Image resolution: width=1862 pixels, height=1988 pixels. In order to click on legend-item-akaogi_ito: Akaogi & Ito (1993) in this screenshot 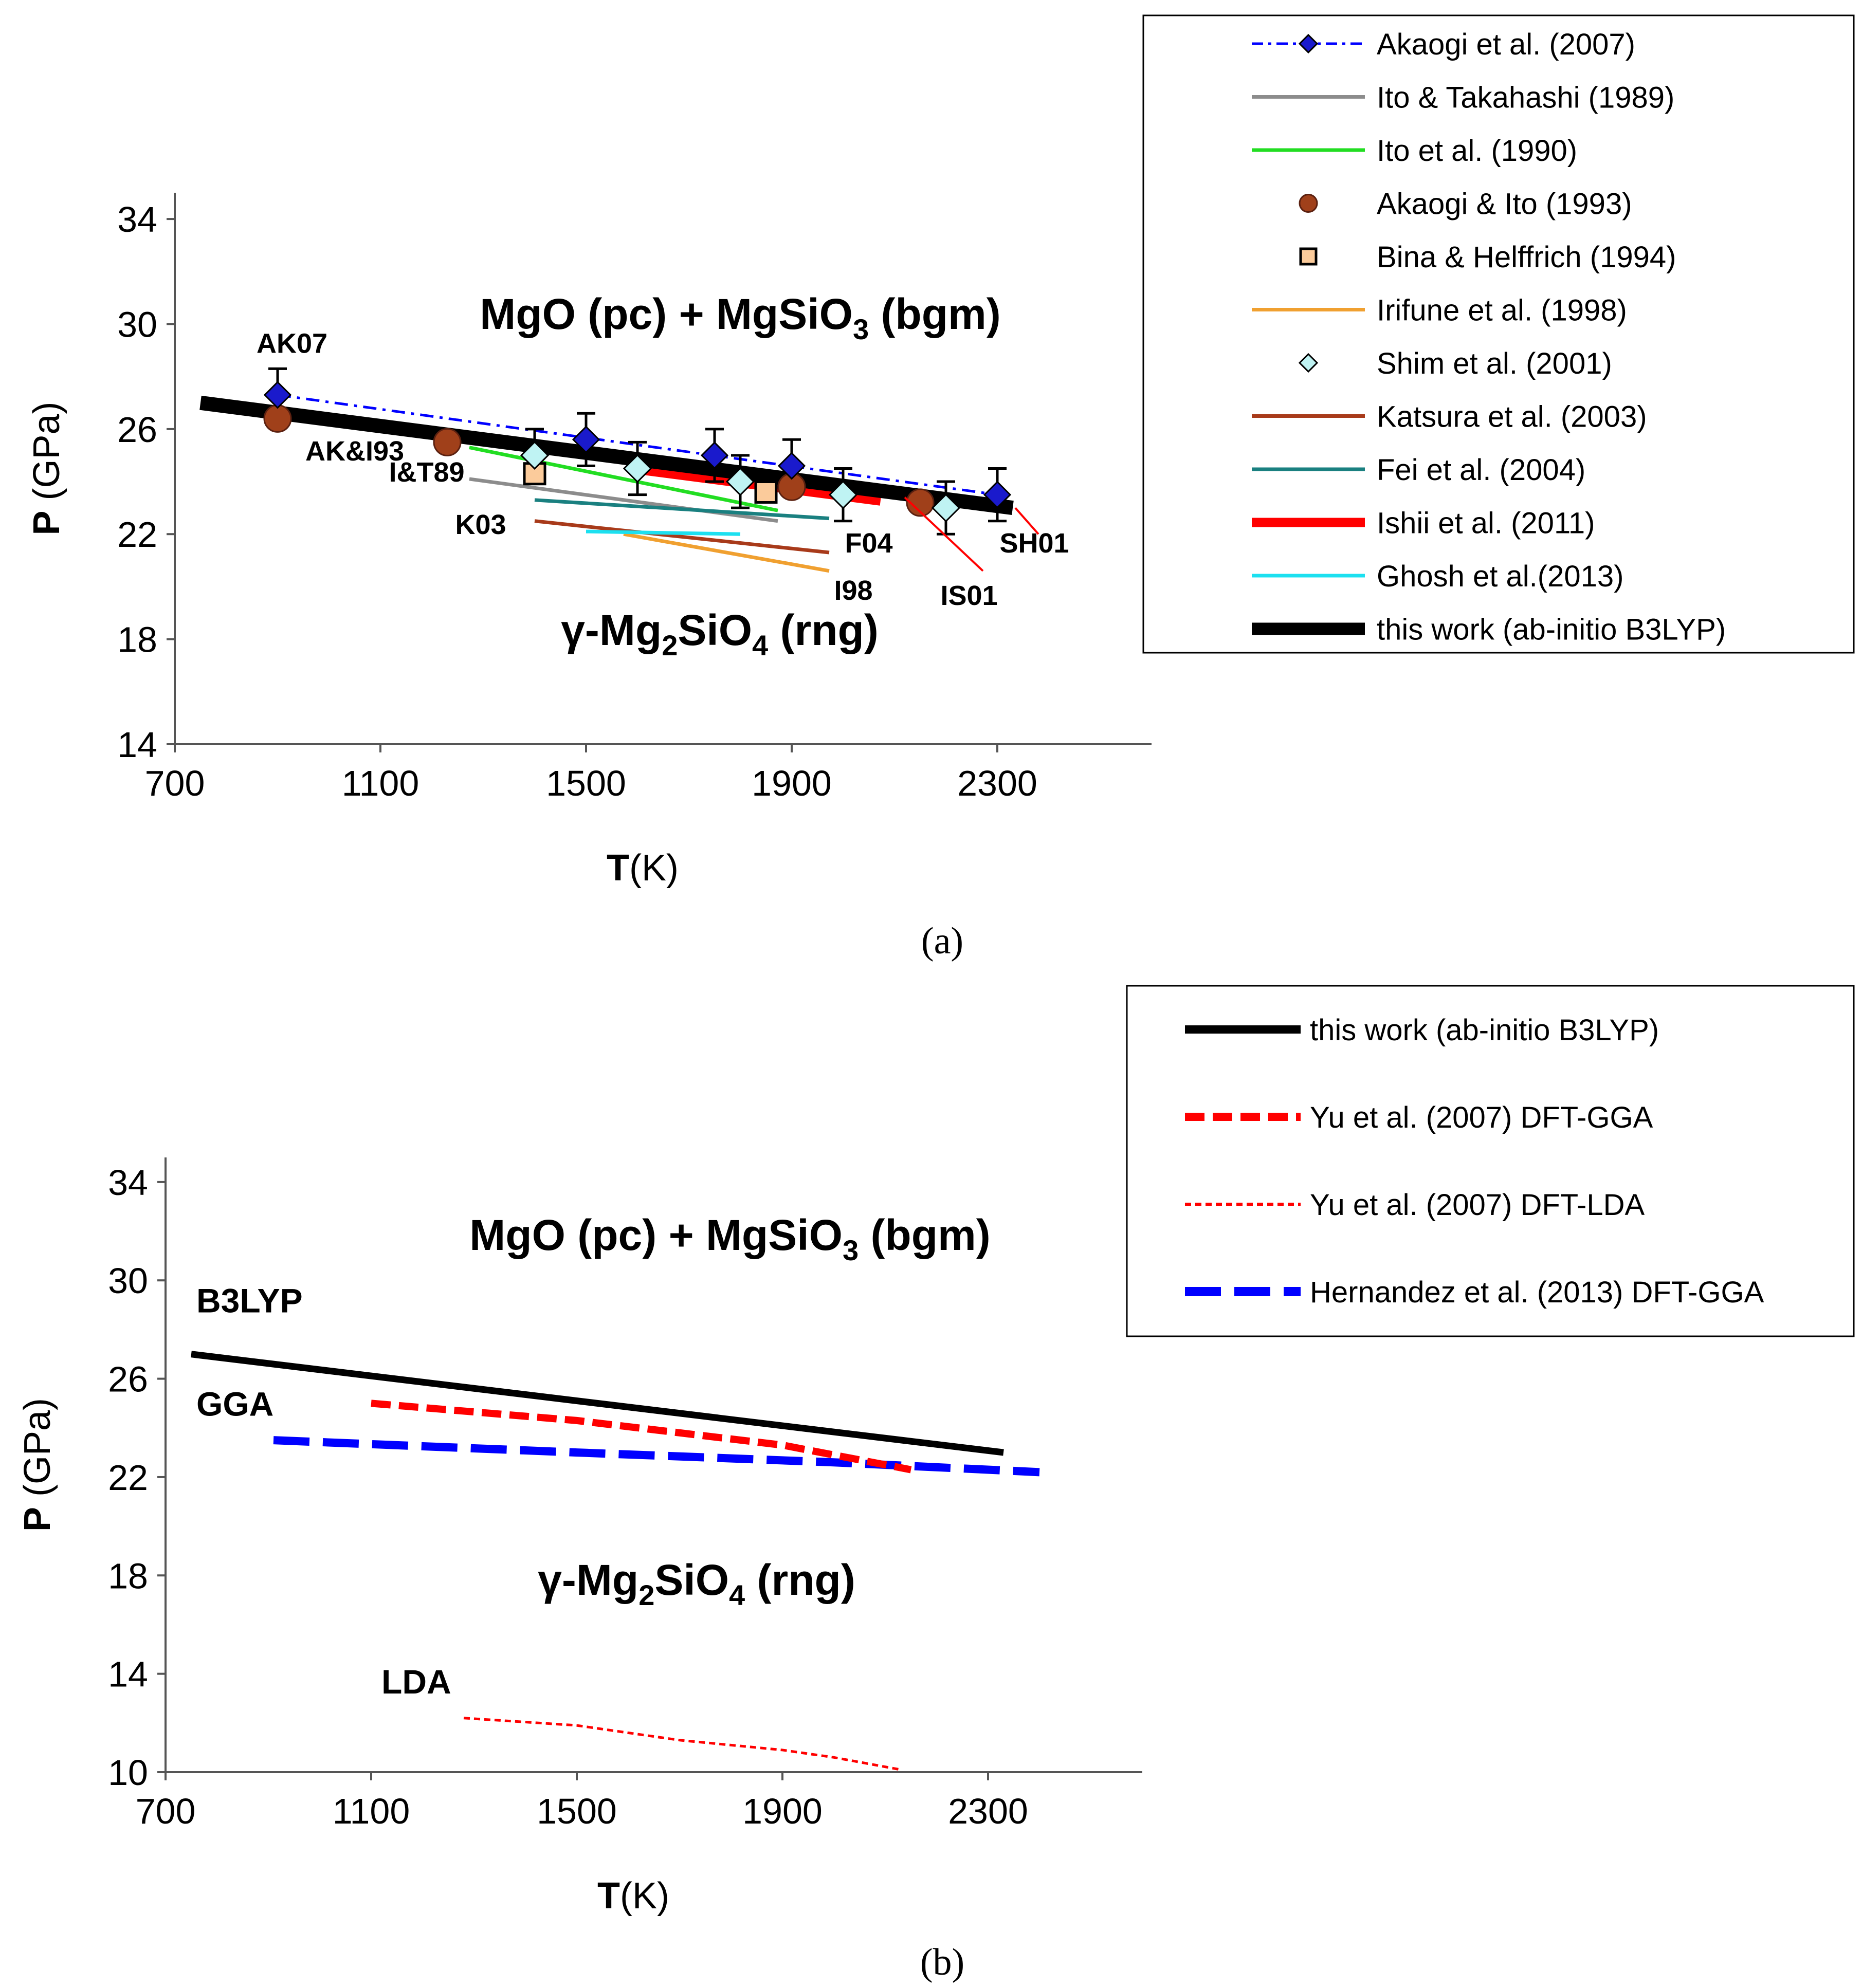, I will do `click(1465, 204)`.